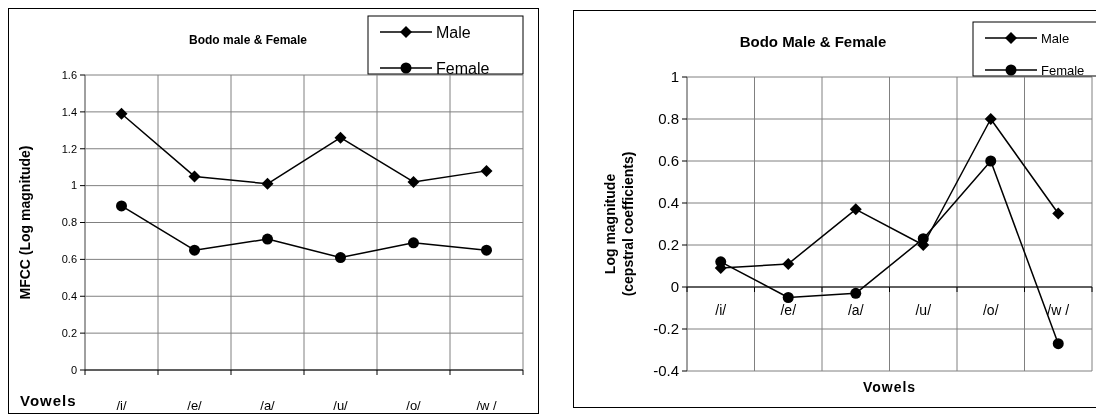 This screenshot has width=1096, height=419. What do you see at coordinates (619, 224) in the screenshot?
I see `y-axis-title: Log magnitude (cepstral coefficients)` at bounding box center [619, 224].